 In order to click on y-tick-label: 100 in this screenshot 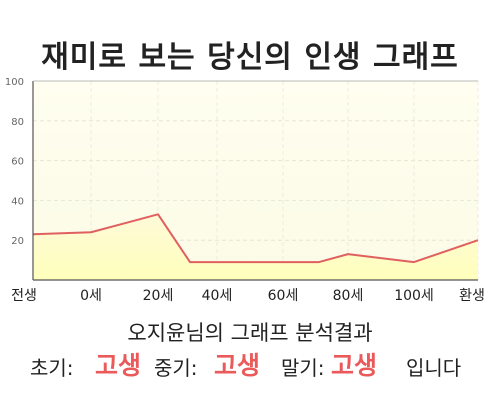, I will do `click(14, 82)`.